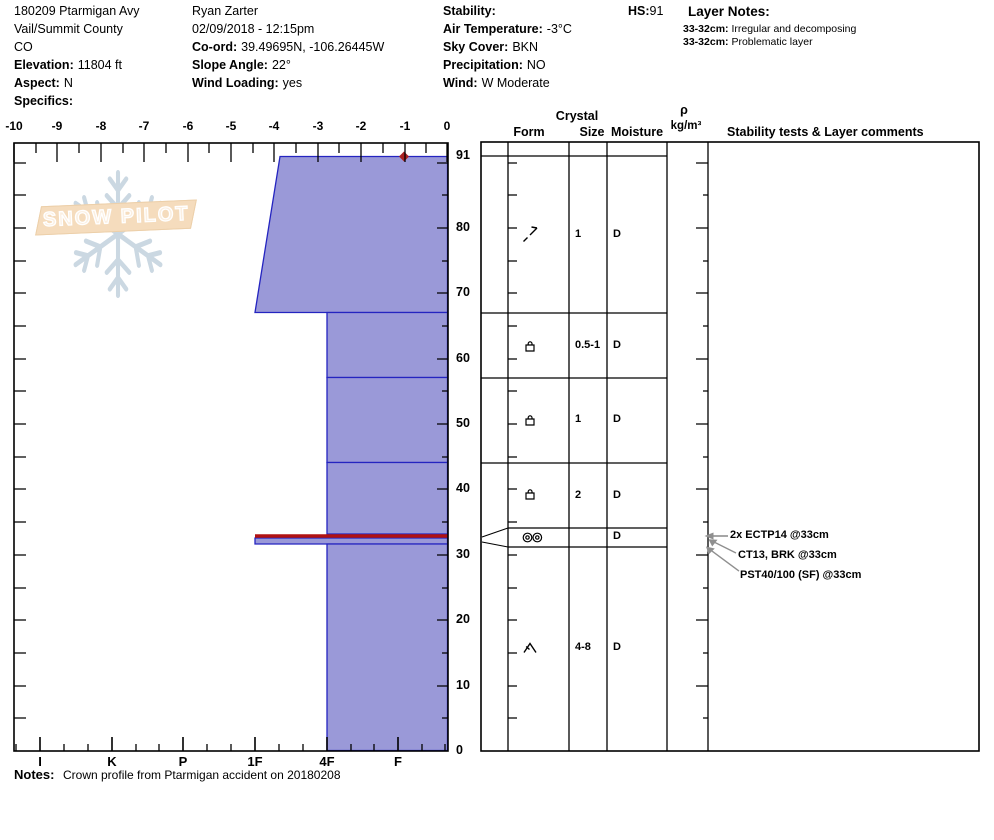 The width and height of the screenshot is (994, 840). Describe the element at coordinates (447, 126) in the screenshot. I see `temp-tick-label: 0` at that location.